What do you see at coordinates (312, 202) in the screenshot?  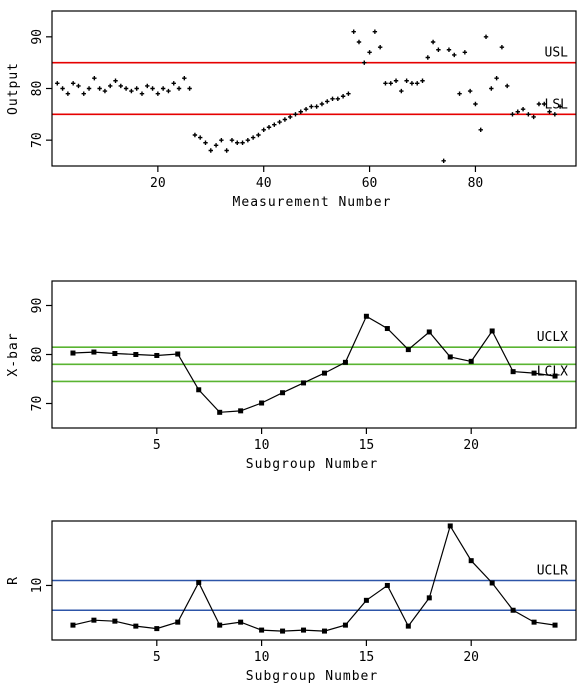 I see `x-axis-title: Measurement Number` at bounding box center [312, 202].